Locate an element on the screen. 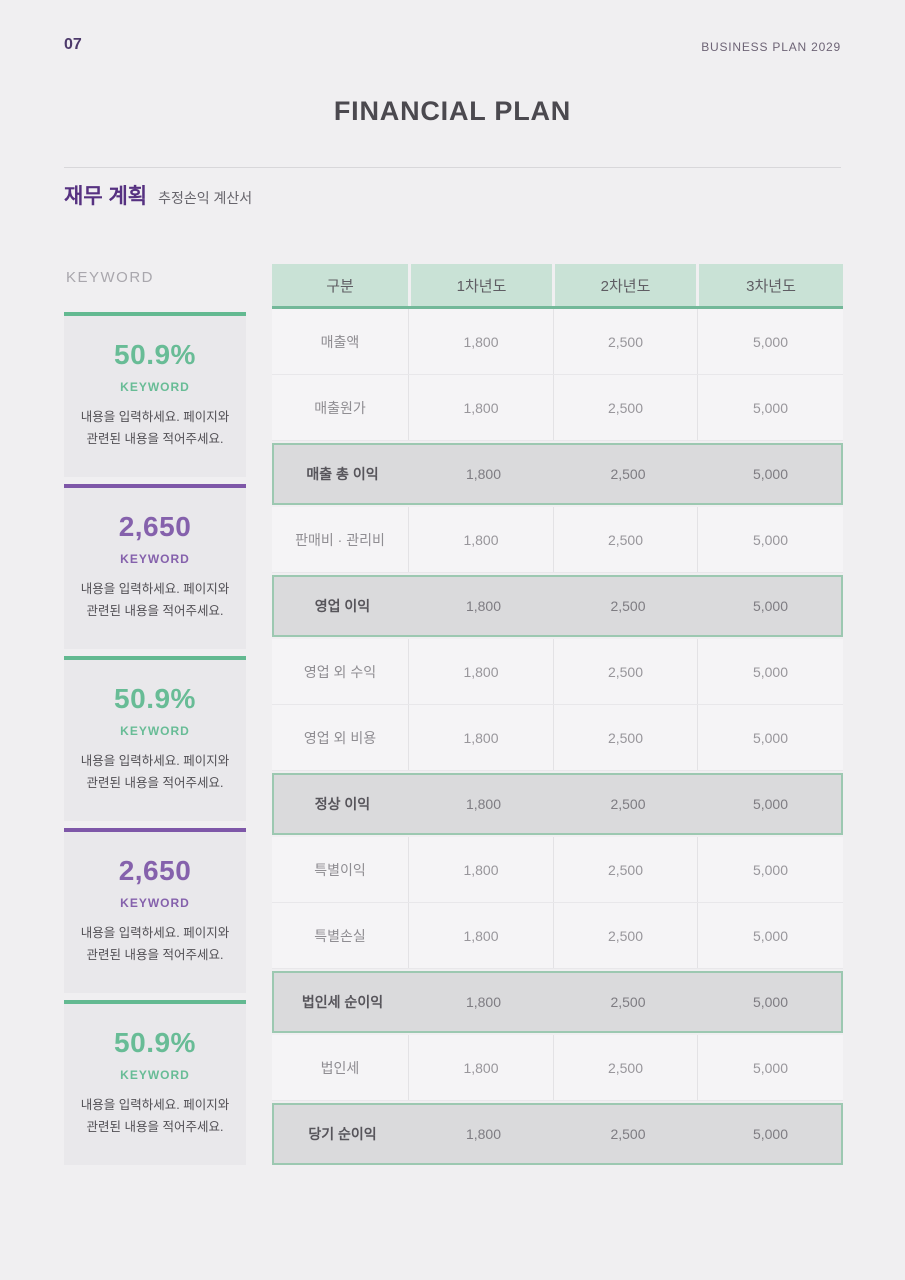 This screenshot has height=1280, width=905. table-header-row: 구분 1차년도 2차년도 3차년도 is located at coordinates (557, 286).